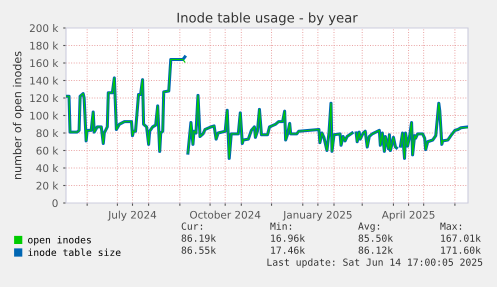 This screenshot has height=287, width=497. I want to click on y-tick-label: 160 k, so click(44, 63).